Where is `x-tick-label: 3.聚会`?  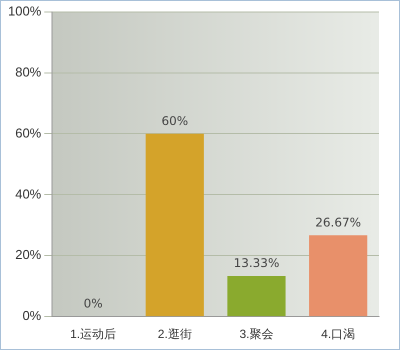
x-tick-label: 3.聚会 is located at coordinates (256, 334).